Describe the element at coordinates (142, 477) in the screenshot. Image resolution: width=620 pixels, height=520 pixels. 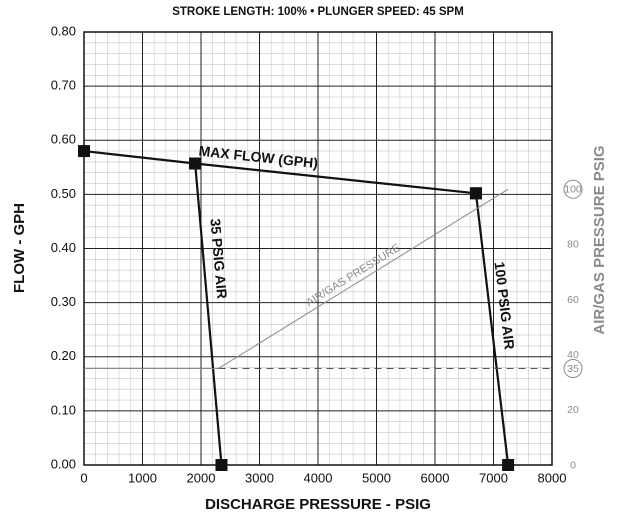
I see `x-tick-label: 1000` at that location.